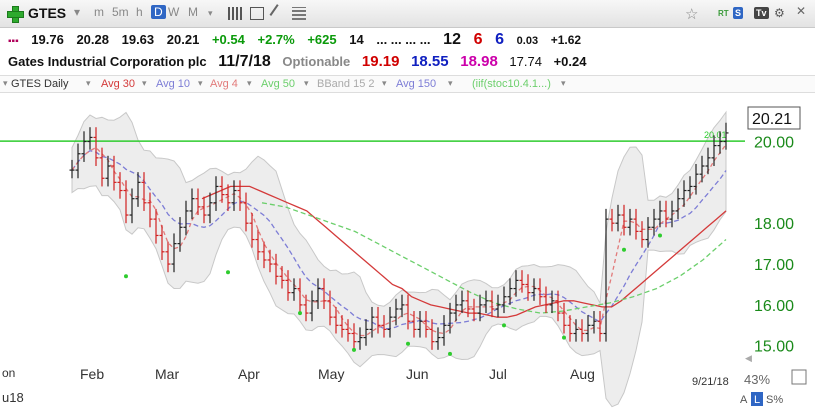  I want to click on open-price: 19.76, so click(47, 39).